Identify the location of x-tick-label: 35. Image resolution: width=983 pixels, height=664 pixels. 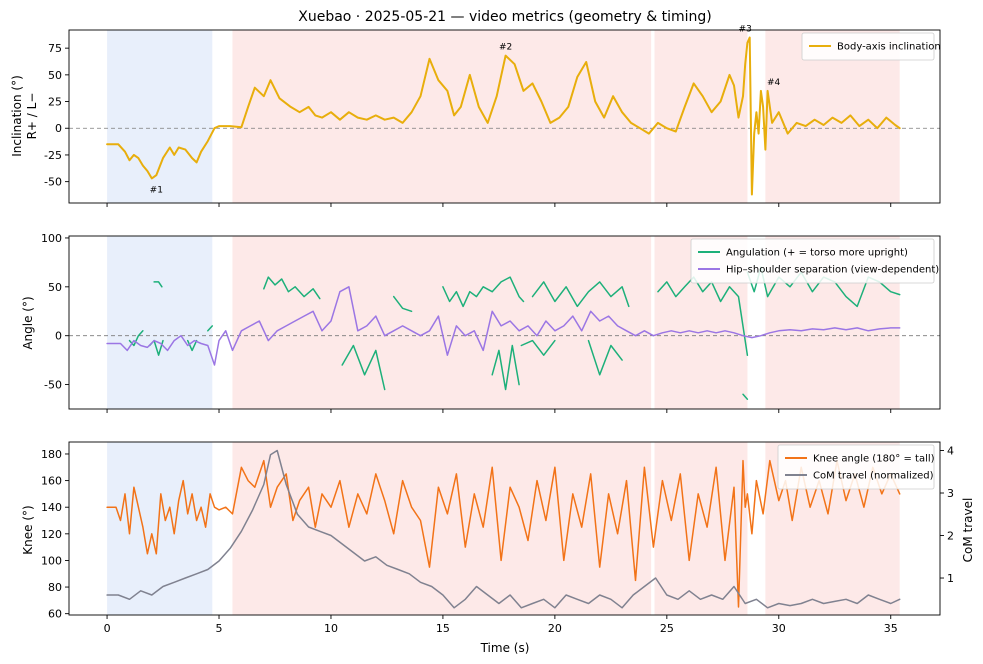
(891, 628).